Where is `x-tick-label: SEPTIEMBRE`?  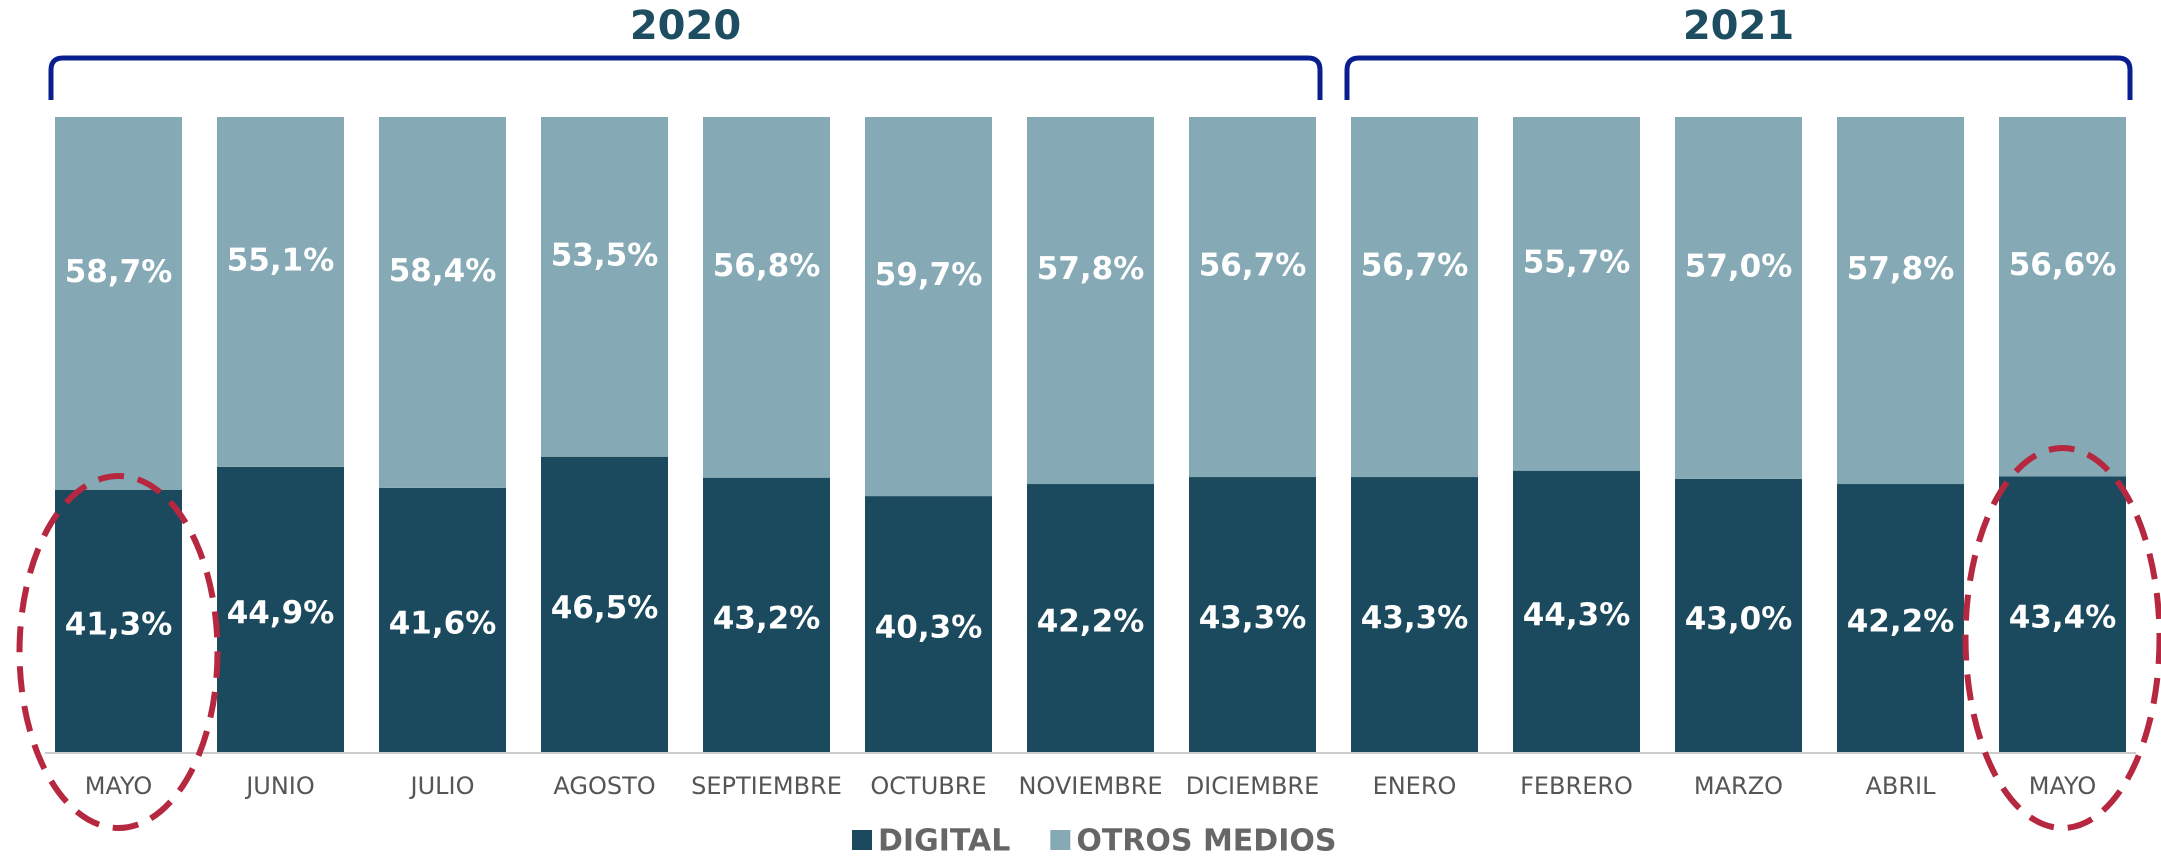 x-tick-label: SEPTIEMBRE is located at coordinates (766, 786).